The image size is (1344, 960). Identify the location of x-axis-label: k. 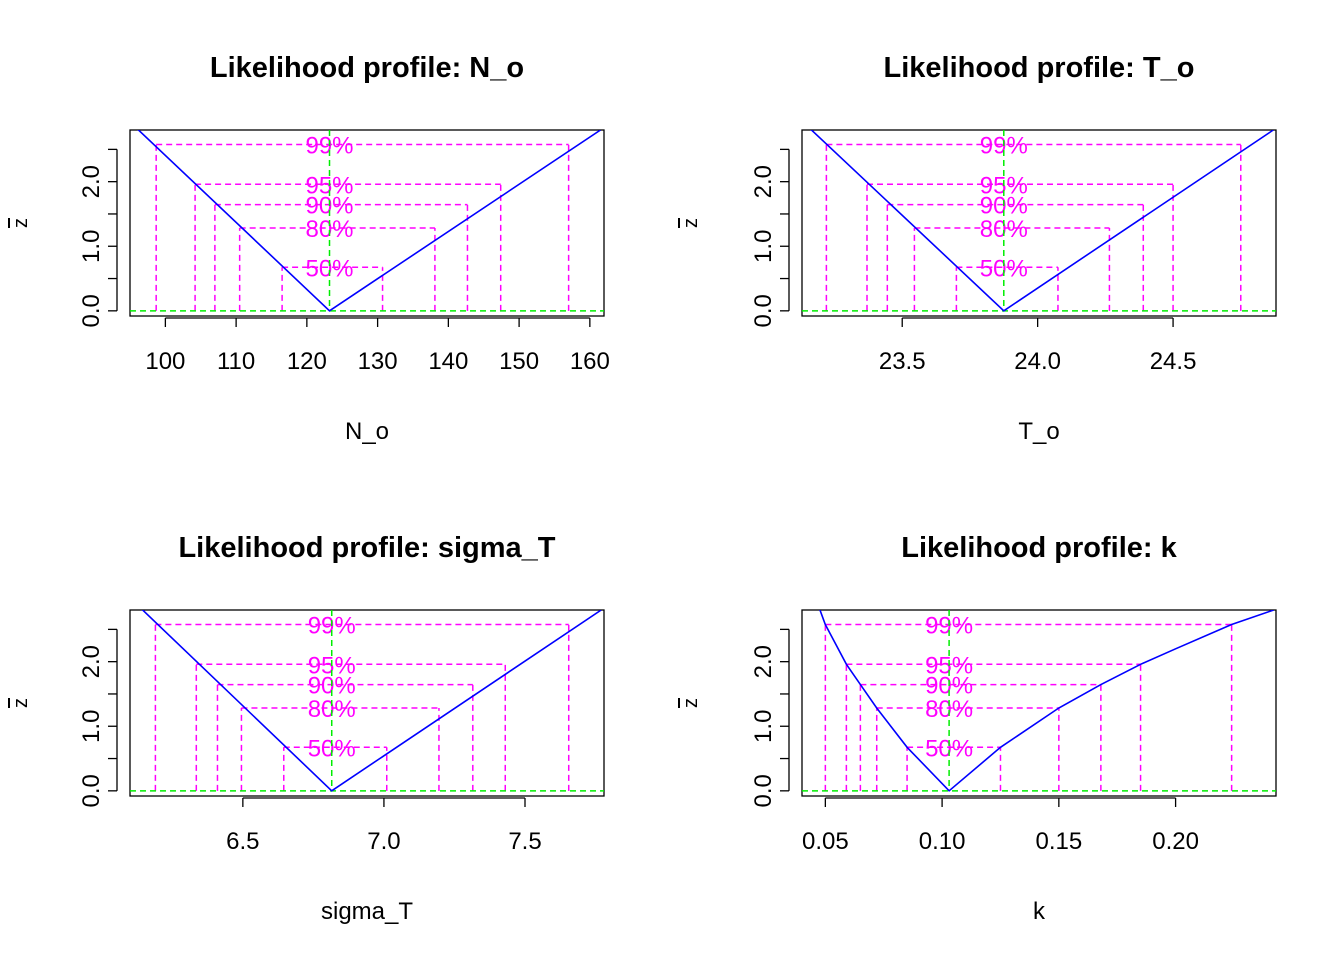
(1039, 911).